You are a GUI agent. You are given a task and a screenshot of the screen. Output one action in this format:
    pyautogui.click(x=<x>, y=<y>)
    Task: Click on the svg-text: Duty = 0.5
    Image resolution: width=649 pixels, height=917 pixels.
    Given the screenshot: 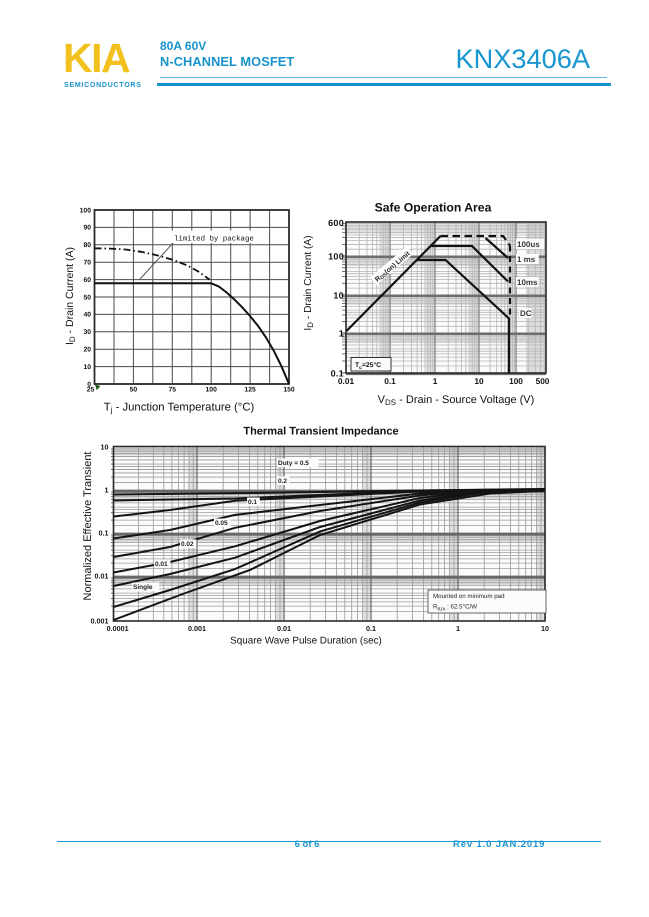 What is the action you would take?
    pyautogui.click(x=293, y=463)
    